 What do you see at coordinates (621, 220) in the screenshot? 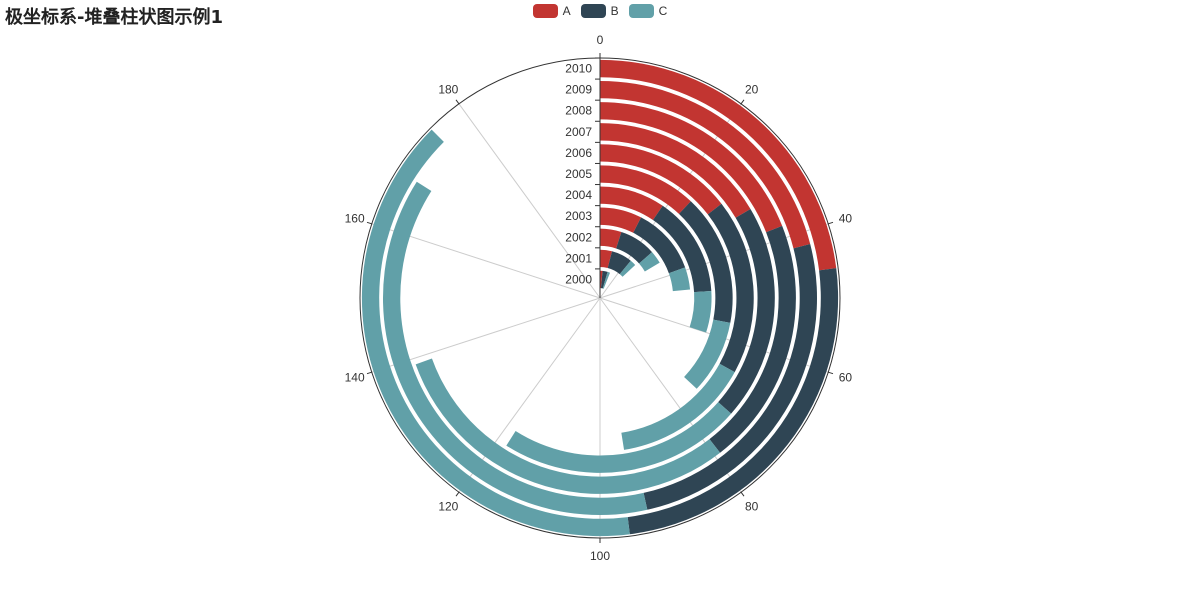
I see `bar-a-2003` at bounding box center [621, 220].